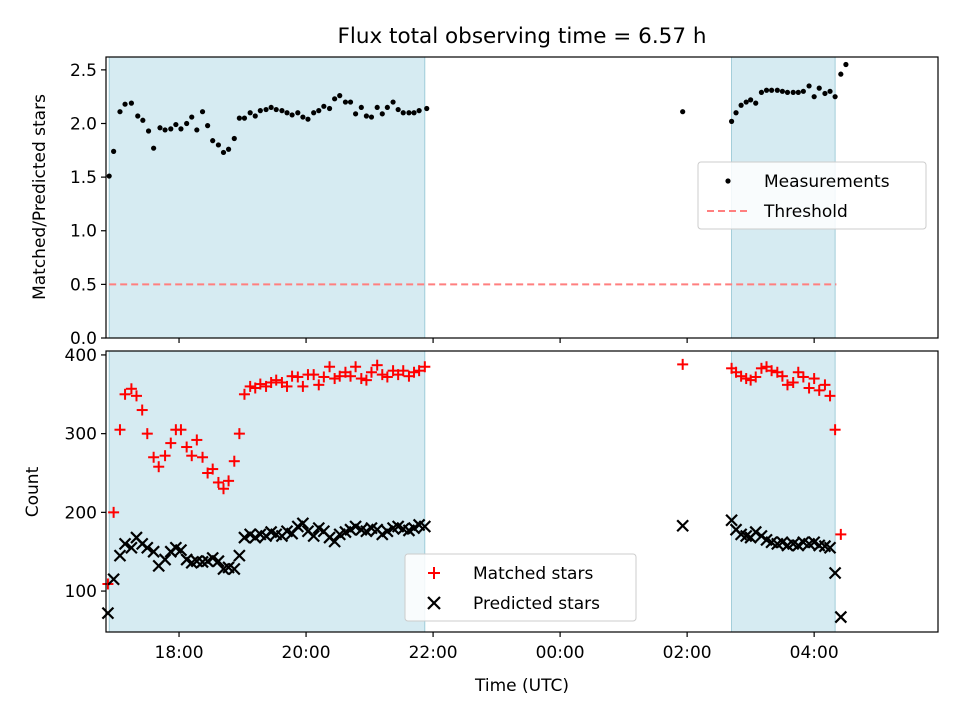  I want to click on ratio-legend: Measurements Threshold, so click(812, 195).